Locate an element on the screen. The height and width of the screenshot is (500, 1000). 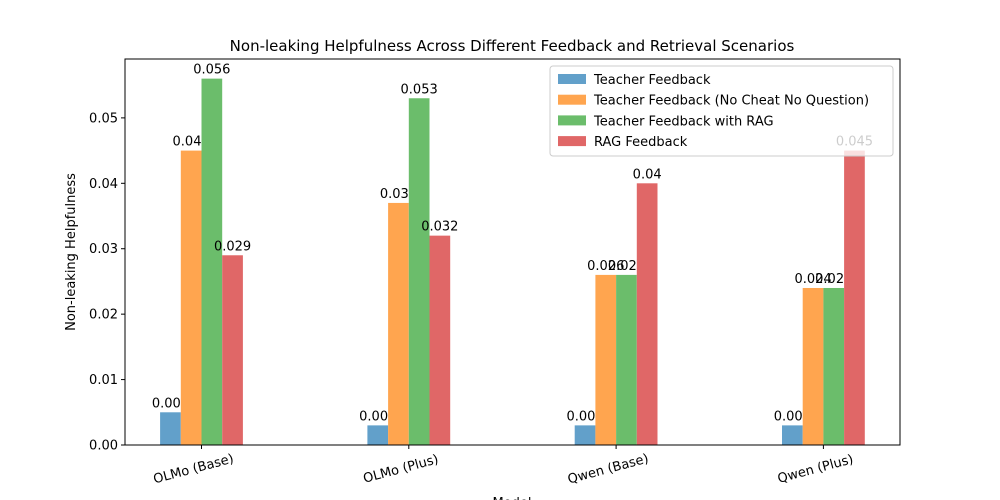
value-label: 0.029 is located at coordinates (232, 246).